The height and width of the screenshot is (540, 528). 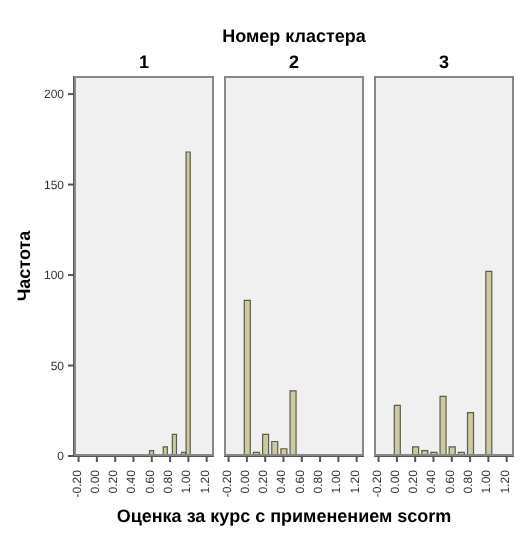 What do you see at coordinates (293, 62) in the screenshot?
I see `chart-title: 2` at bounding box center [293, 62].